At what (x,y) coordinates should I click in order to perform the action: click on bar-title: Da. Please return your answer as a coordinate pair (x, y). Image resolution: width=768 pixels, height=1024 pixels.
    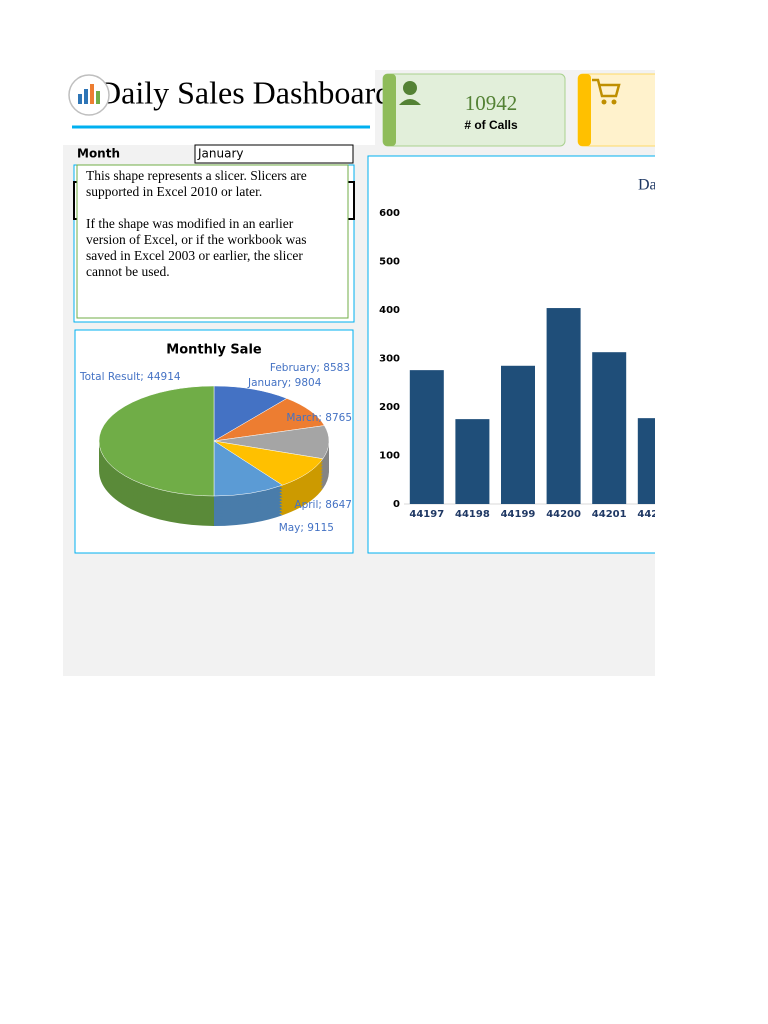
    Looking at the image, I should click on (646, 185).